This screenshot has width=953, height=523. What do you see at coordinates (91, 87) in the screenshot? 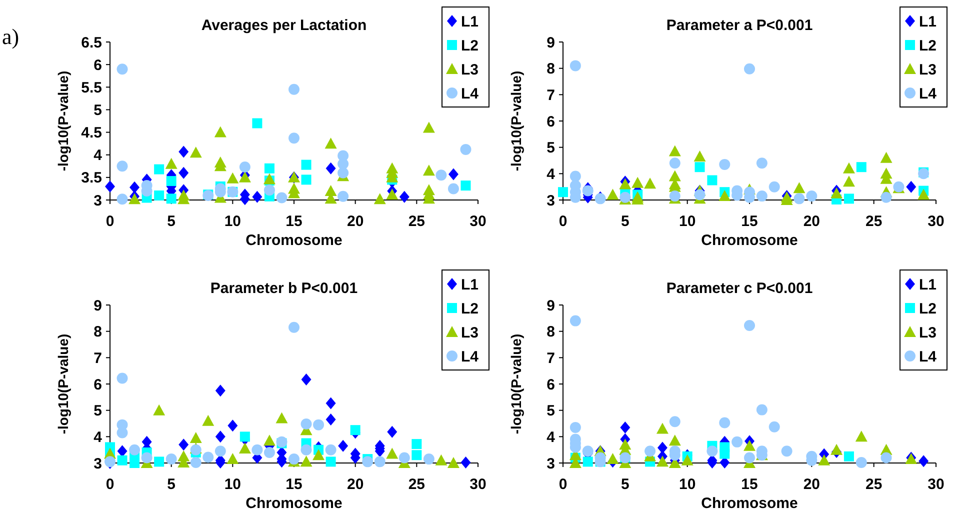
I see `y-tick-label: 5.5` at bounding box center [91, 87].